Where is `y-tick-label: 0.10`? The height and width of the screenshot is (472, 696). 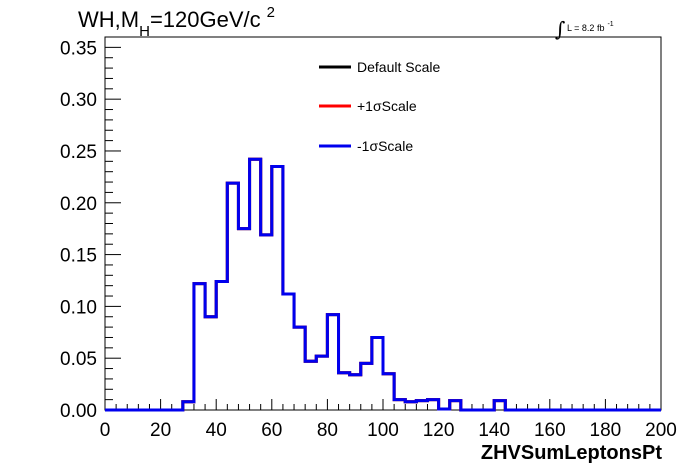
y-tick-label: 0.10 is located at coordinates (78, 307).